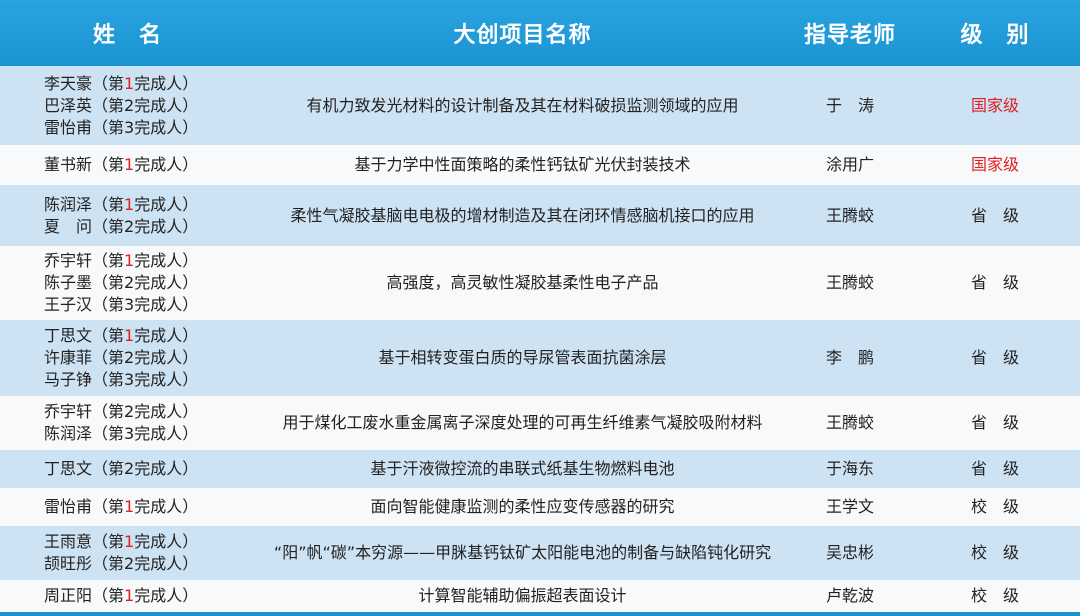 The height and width of the screenshot is (616, 1080). What do you see at coordinates (68, 541) in the screenshot?
I see `member-name: 王雨意` at bounding box center [68, 541].